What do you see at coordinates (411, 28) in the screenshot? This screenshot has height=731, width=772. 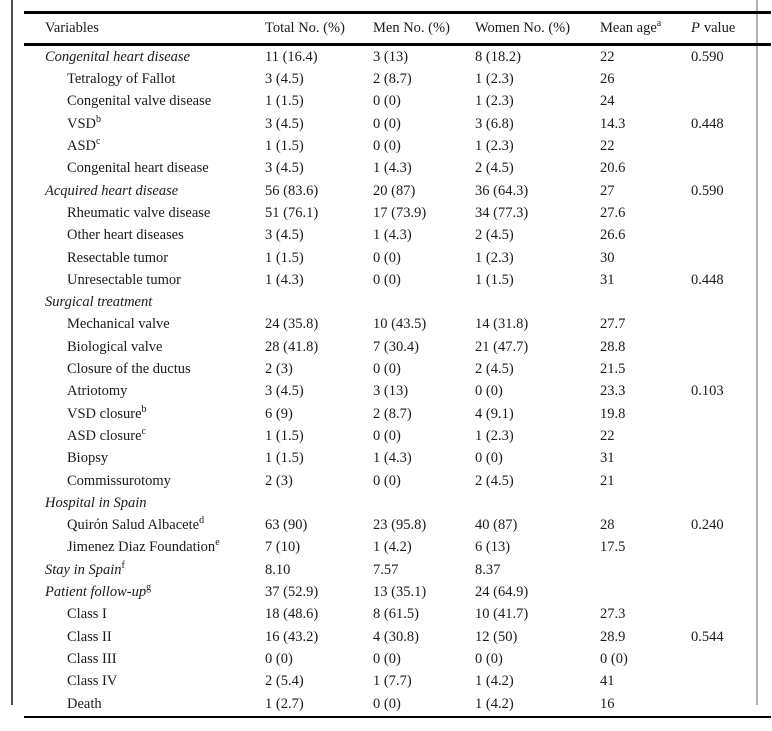 I see `column-header-men: Men No. (%)` at bounding box center [411, 28].